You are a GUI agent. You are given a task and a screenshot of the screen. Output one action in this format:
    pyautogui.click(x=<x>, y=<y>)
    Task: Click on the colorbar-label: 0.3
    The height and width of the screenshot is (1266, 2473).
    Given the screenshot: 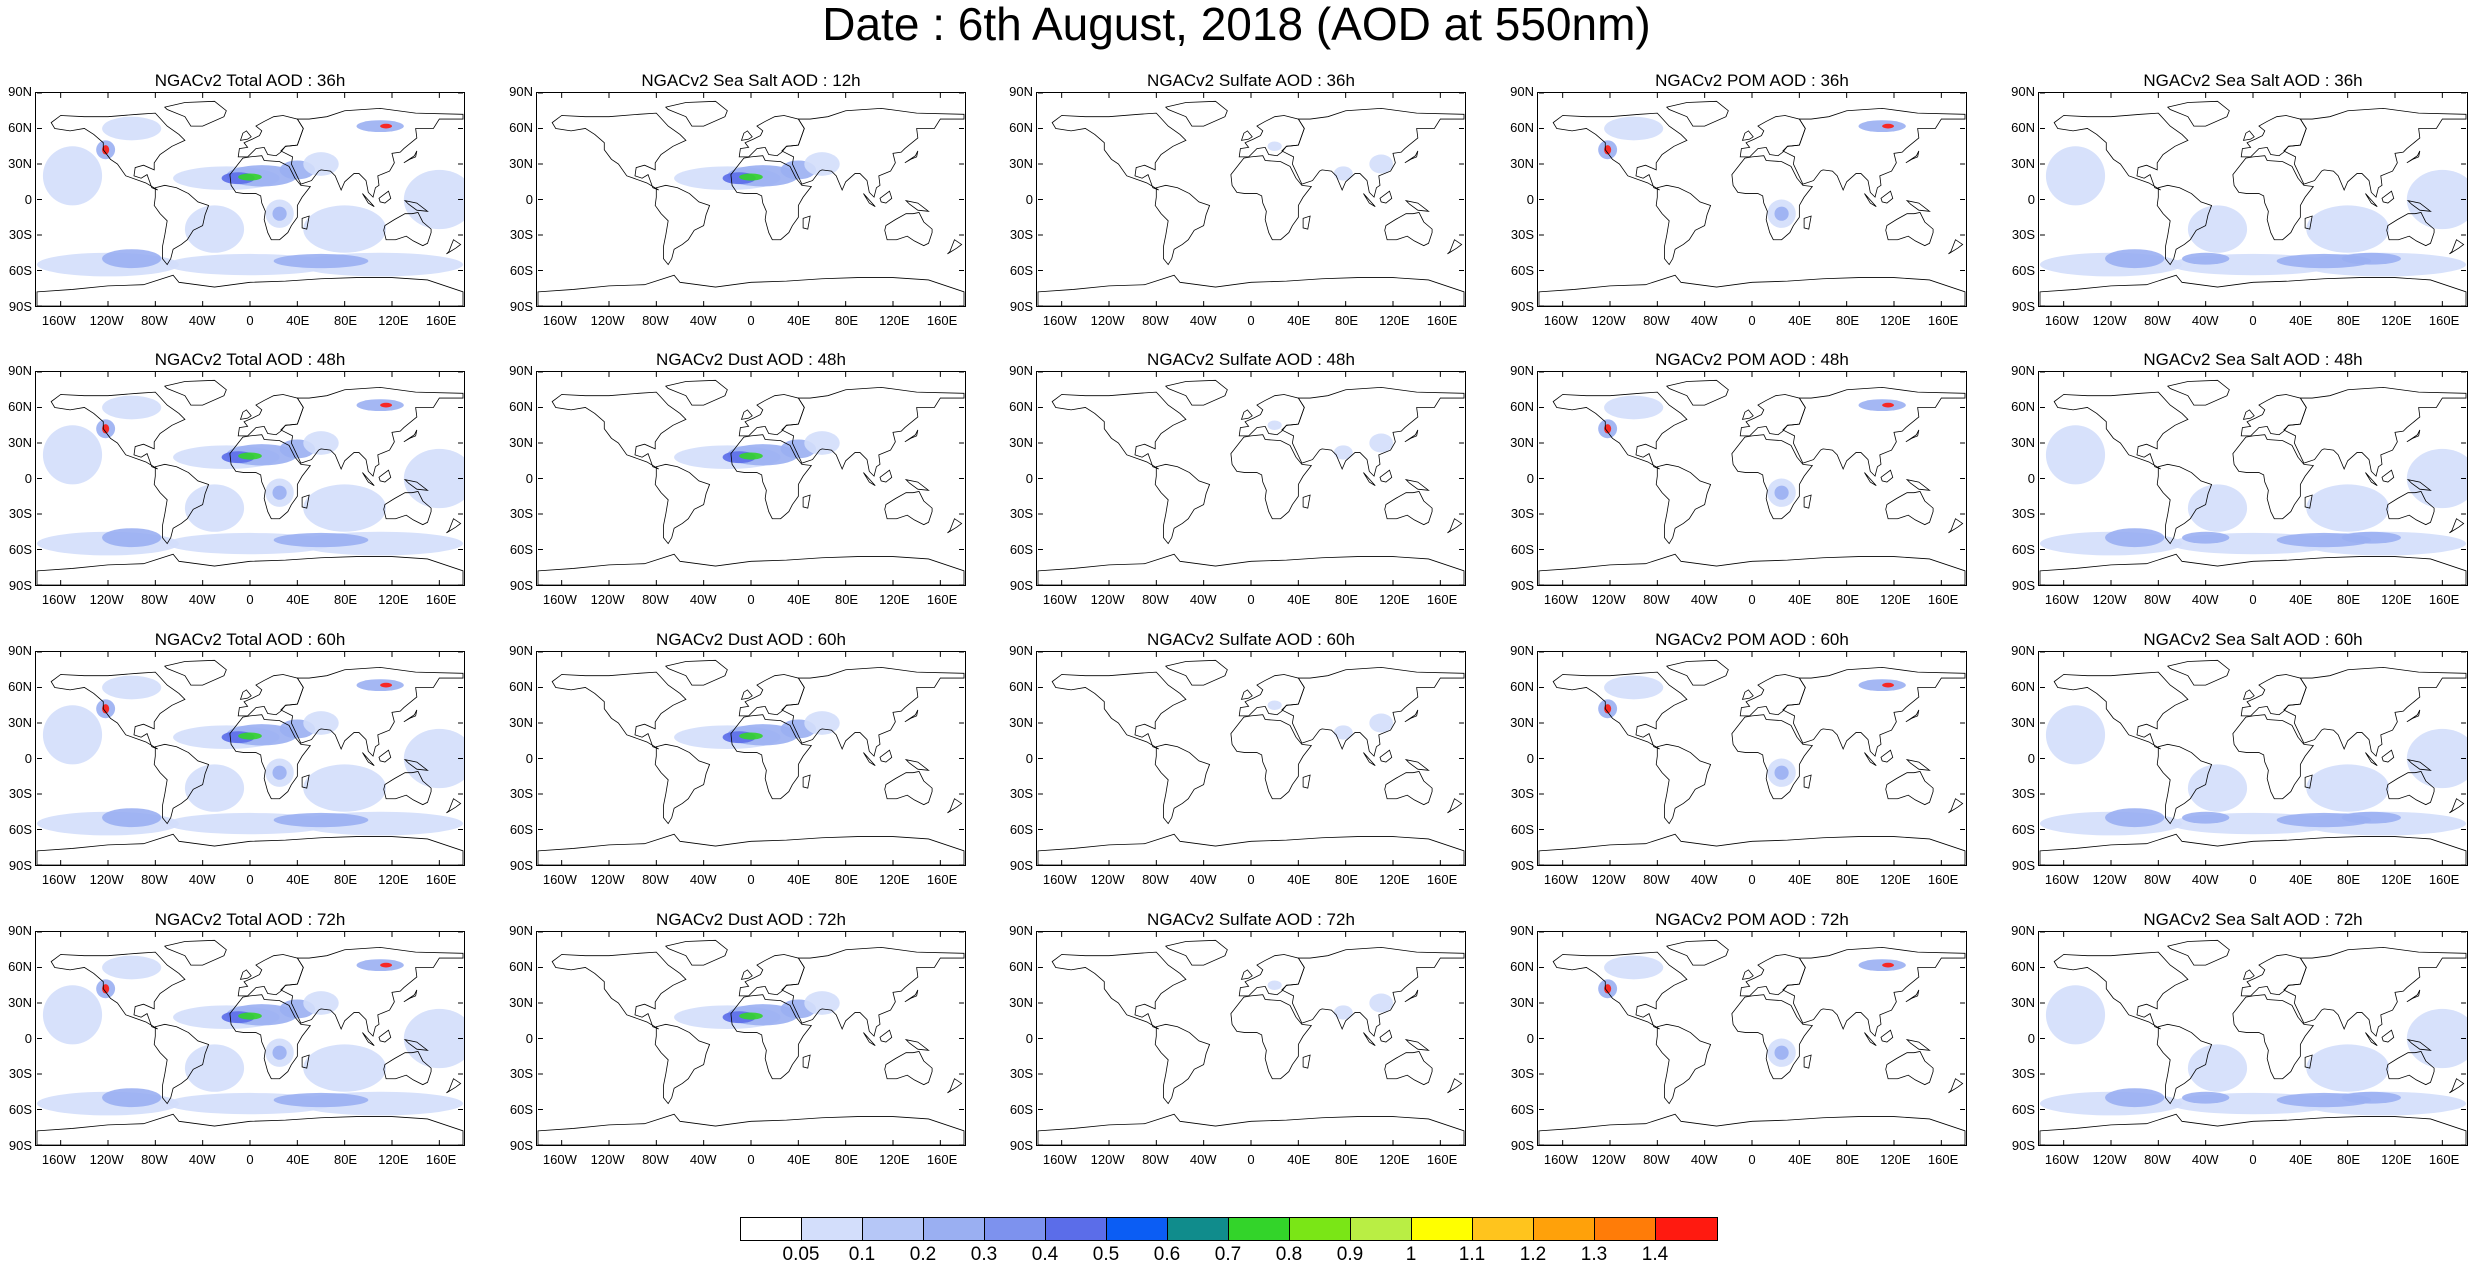 What is the action you would take?
    pyautogui.click(x=984, y=1254)
    